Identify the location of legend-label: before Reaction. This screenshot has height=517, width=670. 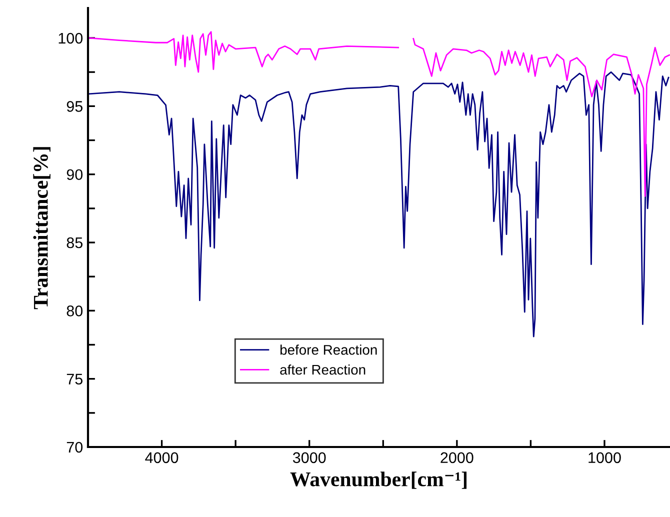
(328, 349).